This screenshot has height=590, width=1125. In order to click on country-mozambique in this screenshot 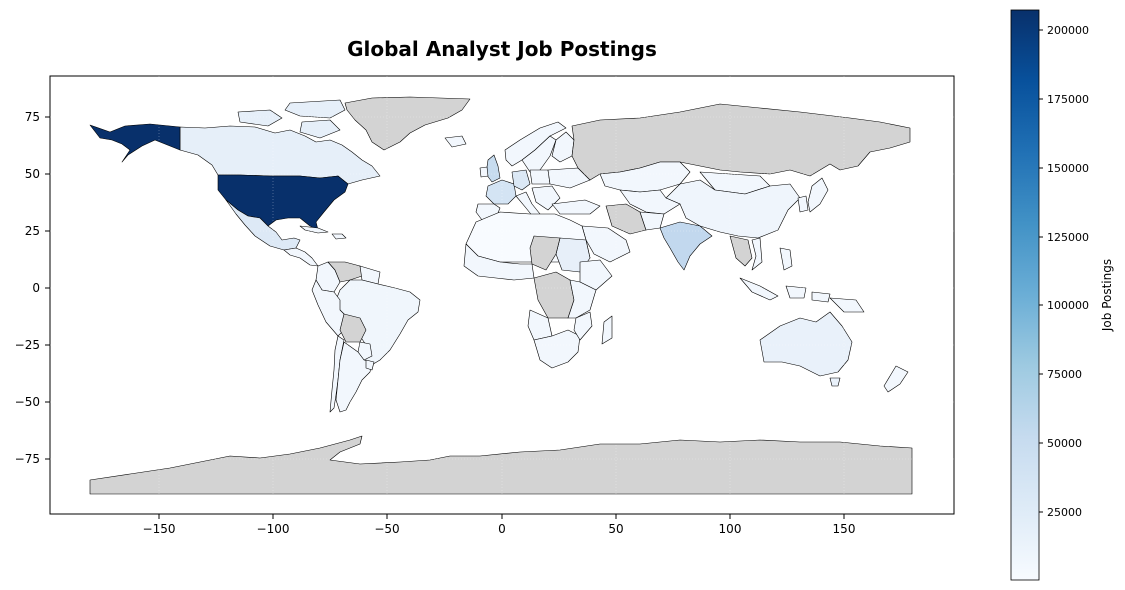, I will do `click(583, 326)`.